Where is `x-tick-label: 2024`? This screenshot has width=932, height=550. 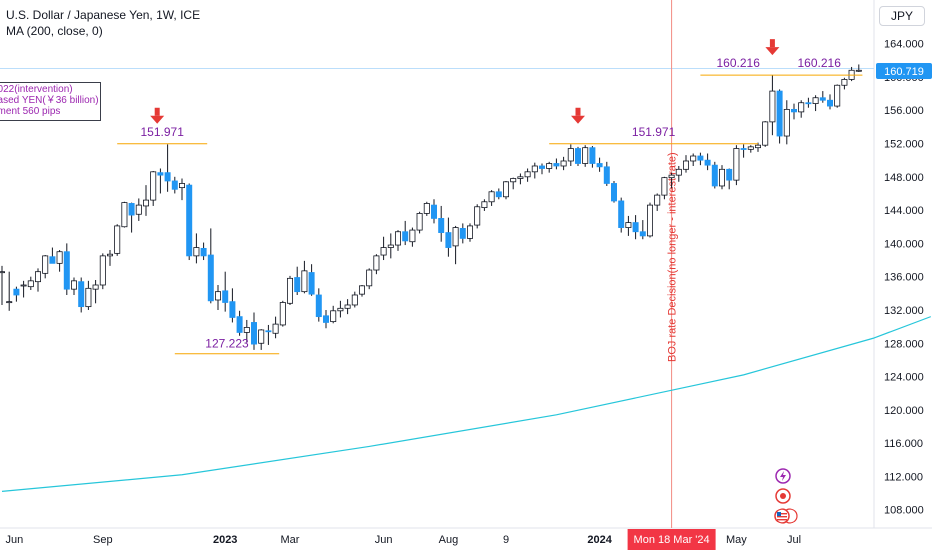 x-tick-label: 2024 is located at coordinates (599, 540).